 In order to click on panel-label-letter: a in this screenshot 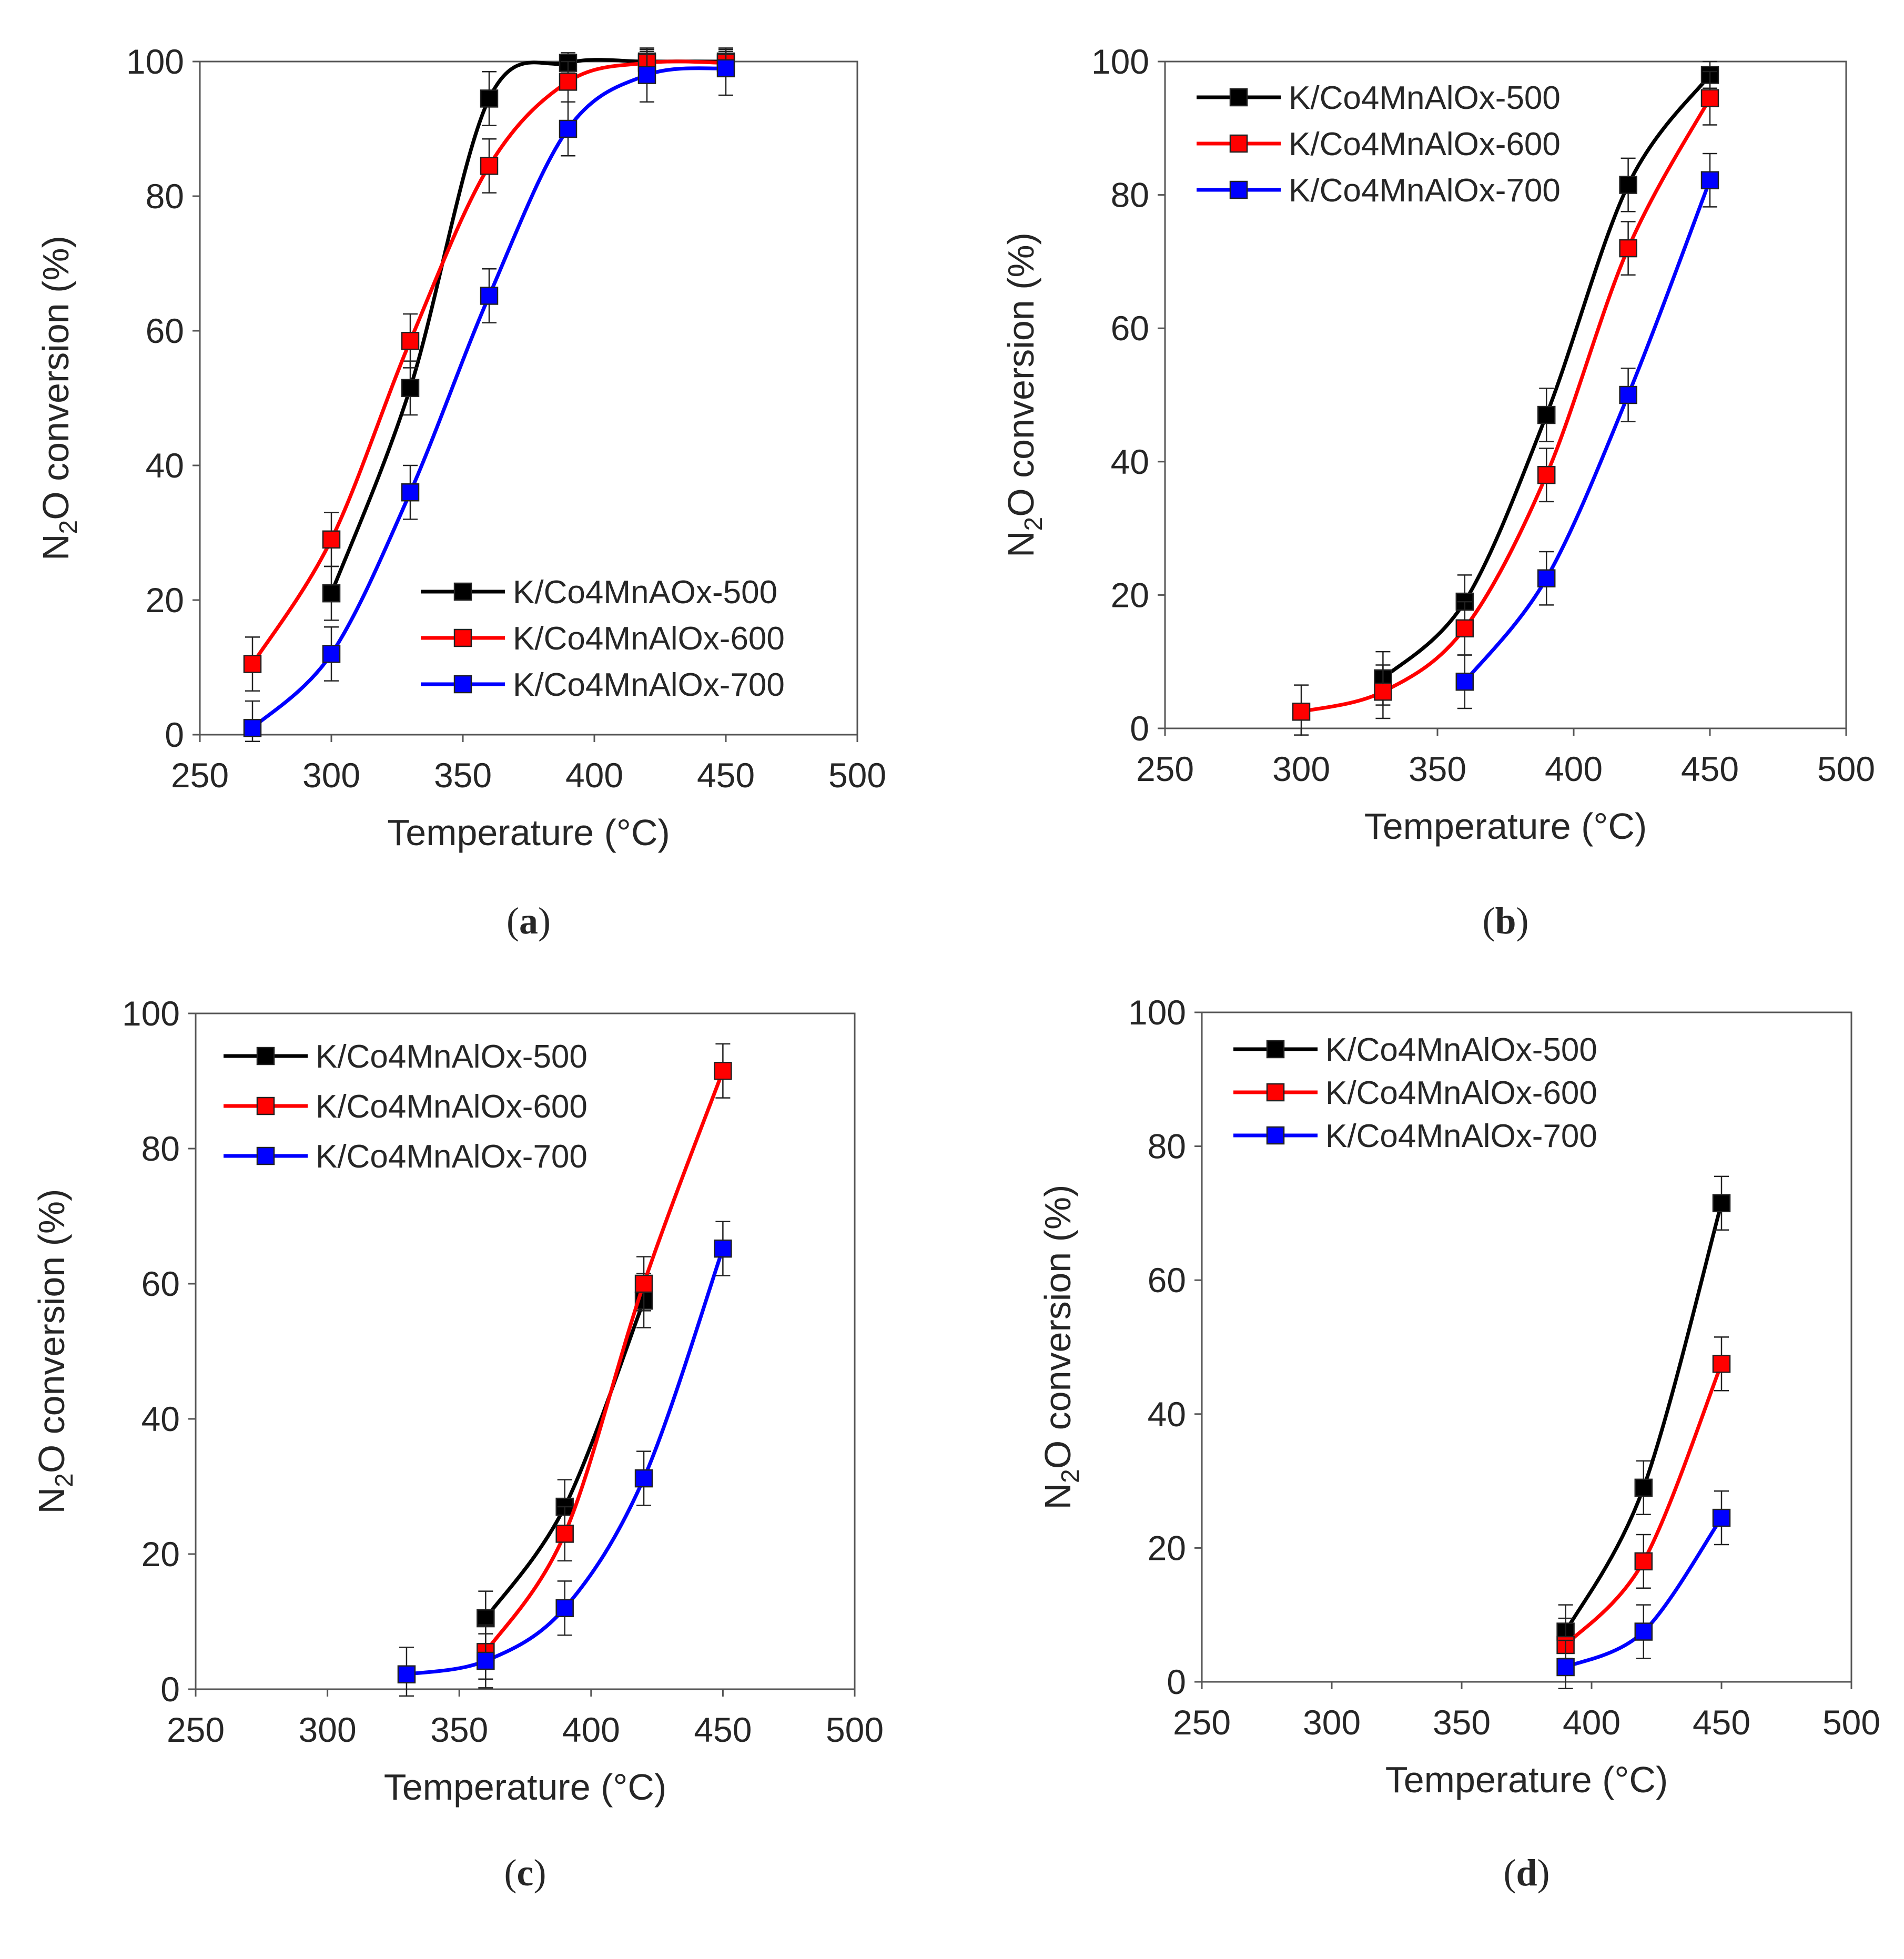, I will do `click(528, 921)`.